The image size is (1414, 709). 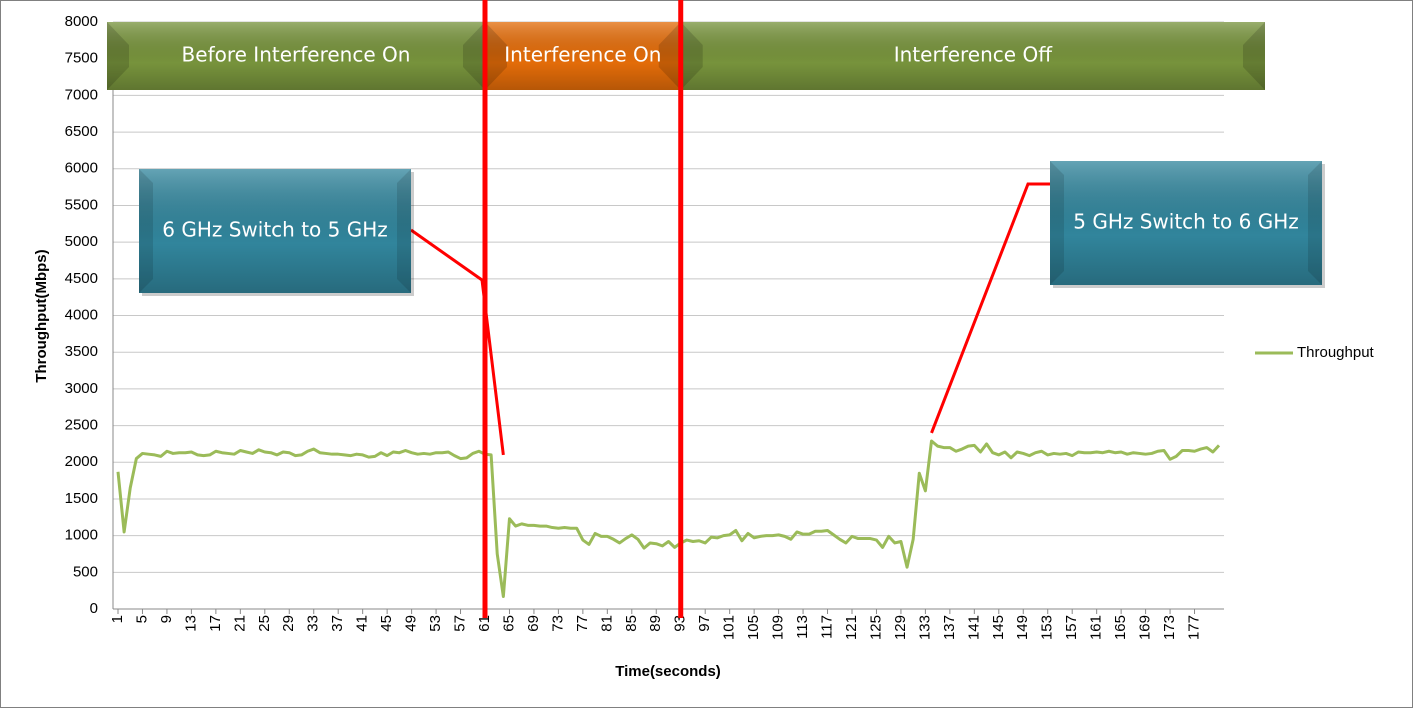 What do you see at coordinates (973, 627) in the screenshot?
I see `x-tick-label: 141` at bounding box center [973, 627].